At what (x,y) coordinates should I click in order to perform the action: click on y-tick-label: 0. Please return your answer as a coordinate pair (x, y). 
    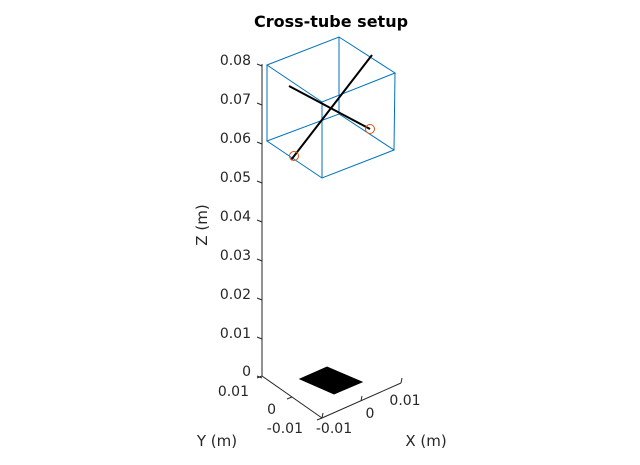
    Looking at the image, I should click on (271, 410).